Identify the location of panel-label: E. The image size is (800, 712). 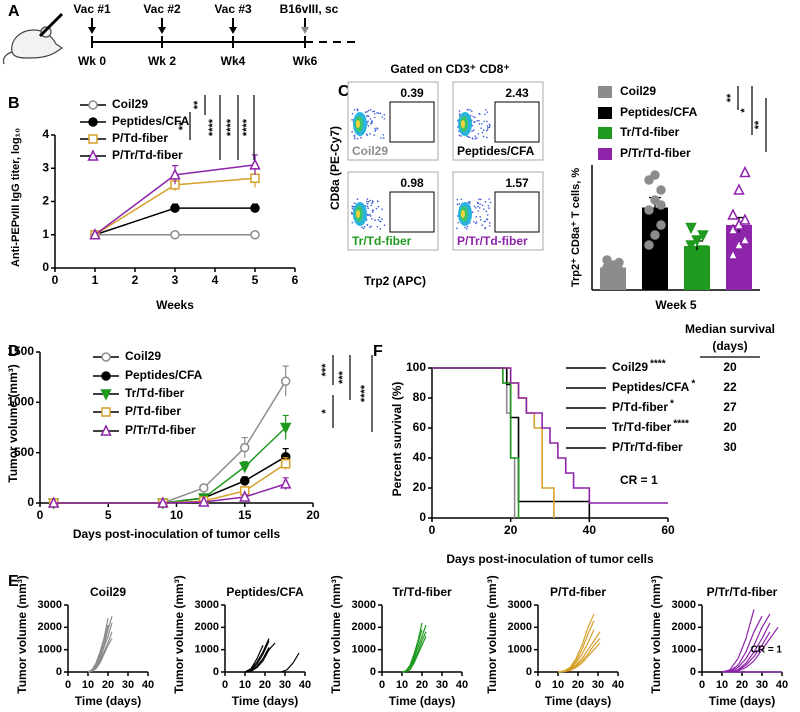
(13, 581).